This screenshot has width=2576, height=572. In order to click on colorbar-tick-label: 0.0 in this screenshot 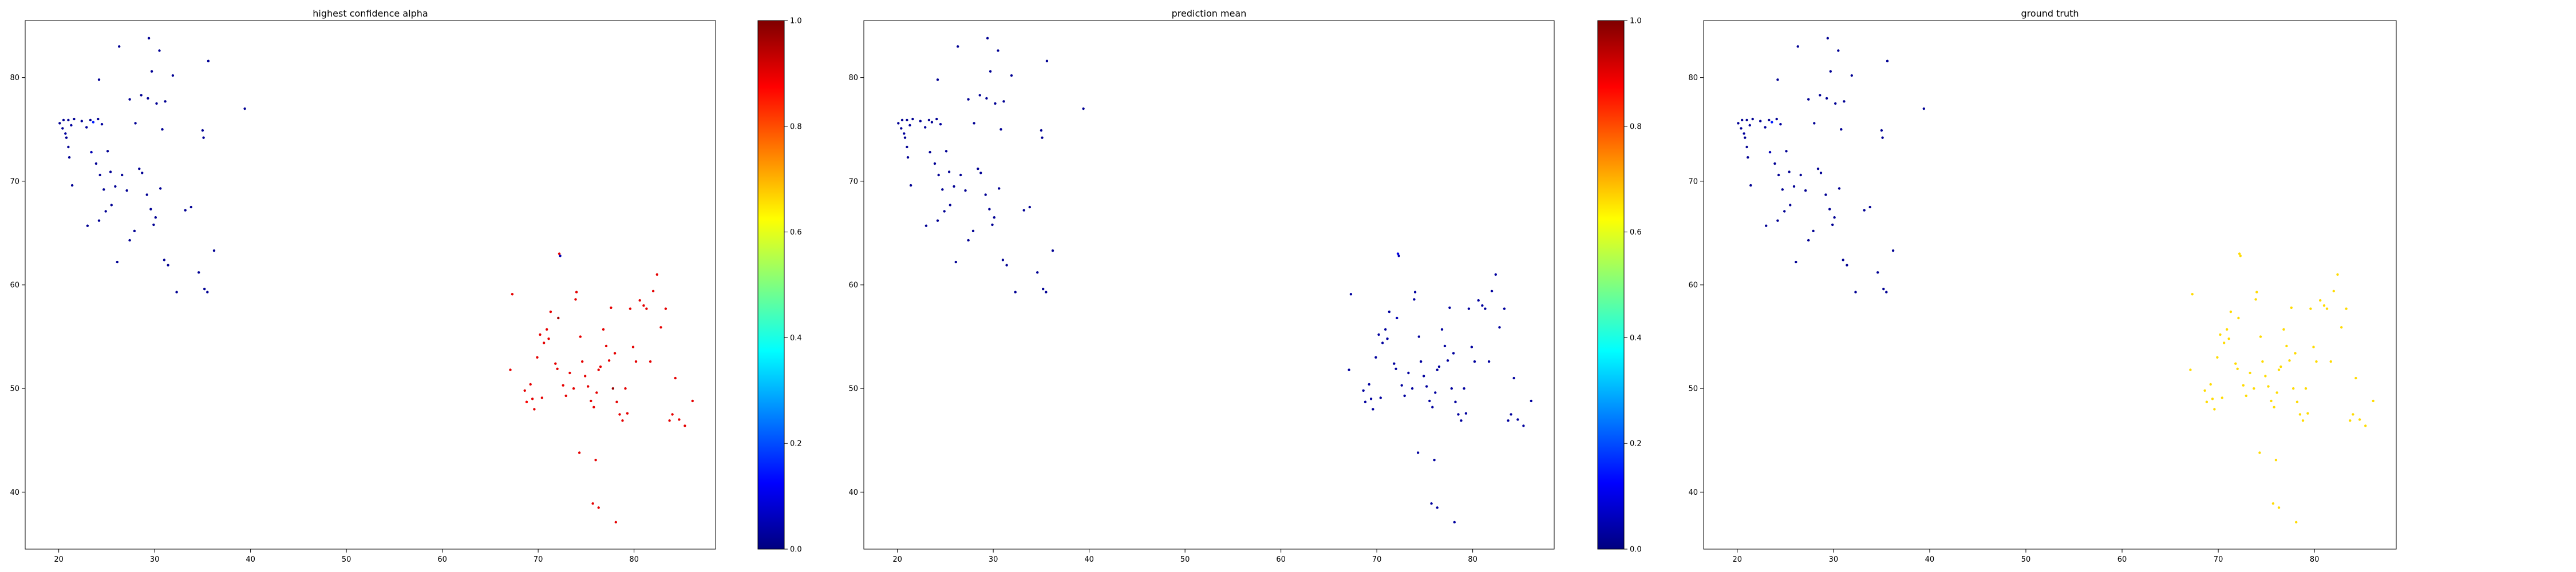, I will do `click(796, 550)`.